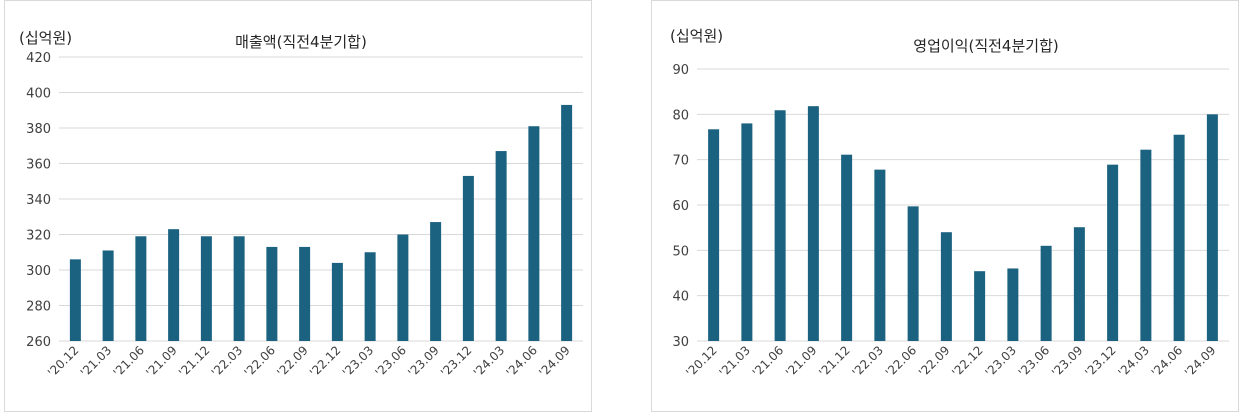  What do you see at coordinates (38, 307) in the screenshot?
I see `revenue-y-tick-label: 280` at bounding box center [38, 307].